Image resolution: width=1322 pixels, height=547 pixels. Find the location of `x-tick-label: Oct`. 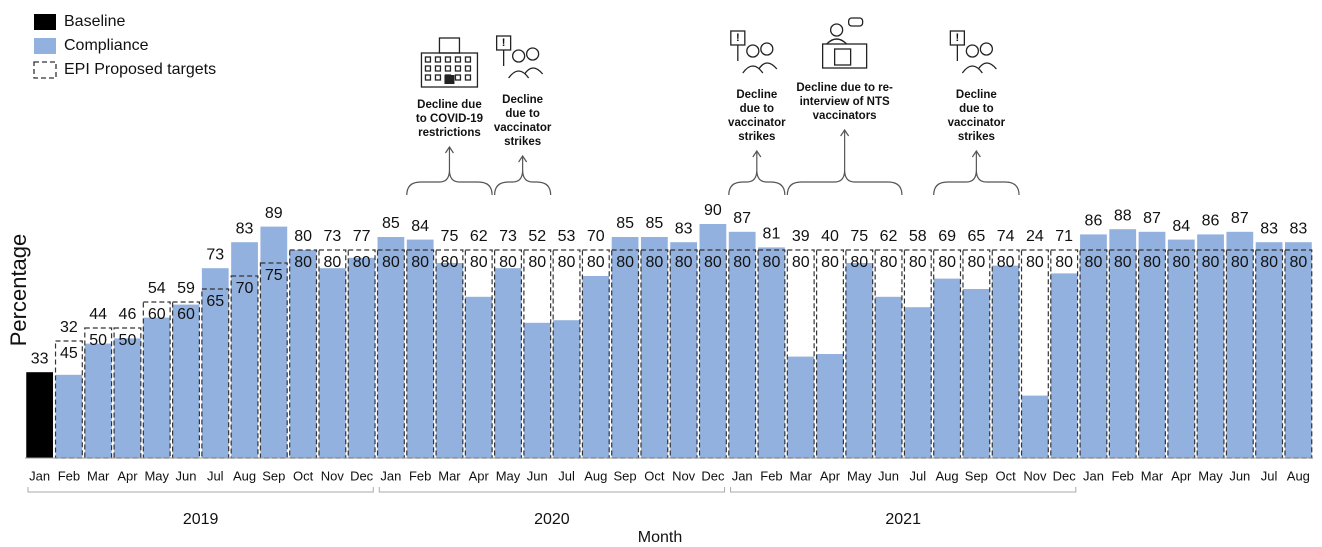

x-tick-label: Oct is located at coordinates (303, 475).